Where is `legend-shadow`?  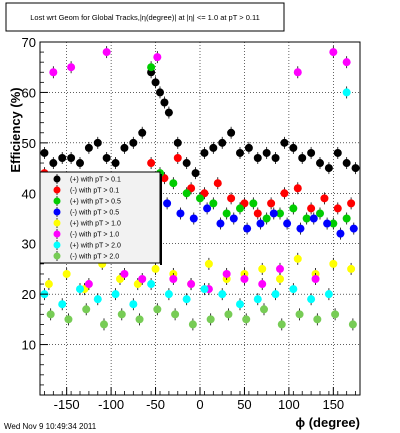 legend-shadow is located at coordinates (161, 219).